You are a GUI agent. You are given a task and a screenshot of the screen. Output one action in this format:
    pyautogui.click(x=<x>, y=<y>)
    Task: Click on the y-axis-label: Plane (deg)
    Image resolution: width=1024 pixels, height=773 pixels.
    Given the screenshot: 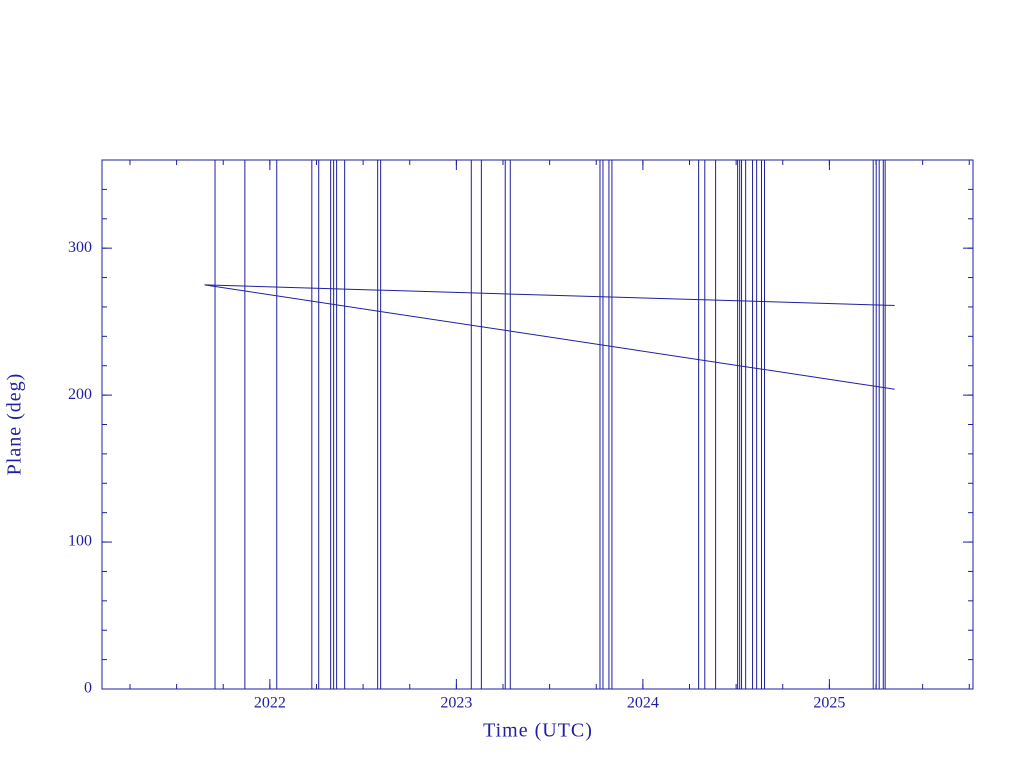 What is the action you would take?
    pyautogui.click(x=15, y=424)
    